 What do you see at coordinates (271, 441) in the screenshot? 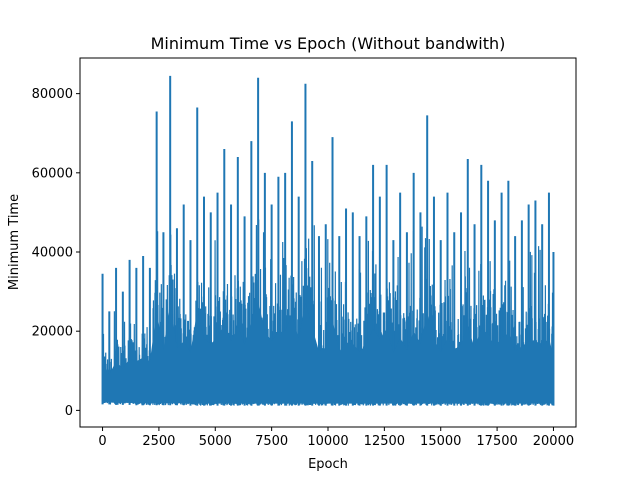
I see `x-tick-label: 7500` at bounding box center [271, 441].